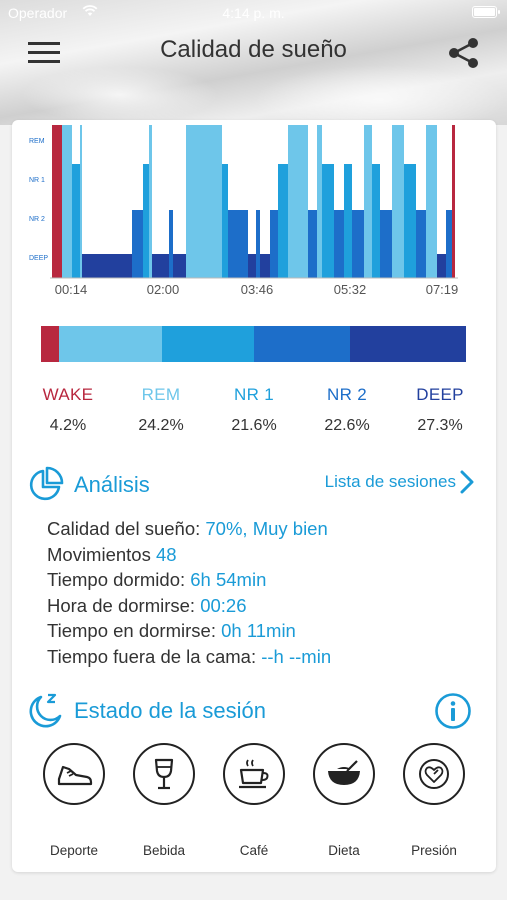 This screenshot has height=900, width=507. What do you see at coordinates (166, 554) in the screenshot?
I see `row-value: 48` at bounding box center [166, 554].